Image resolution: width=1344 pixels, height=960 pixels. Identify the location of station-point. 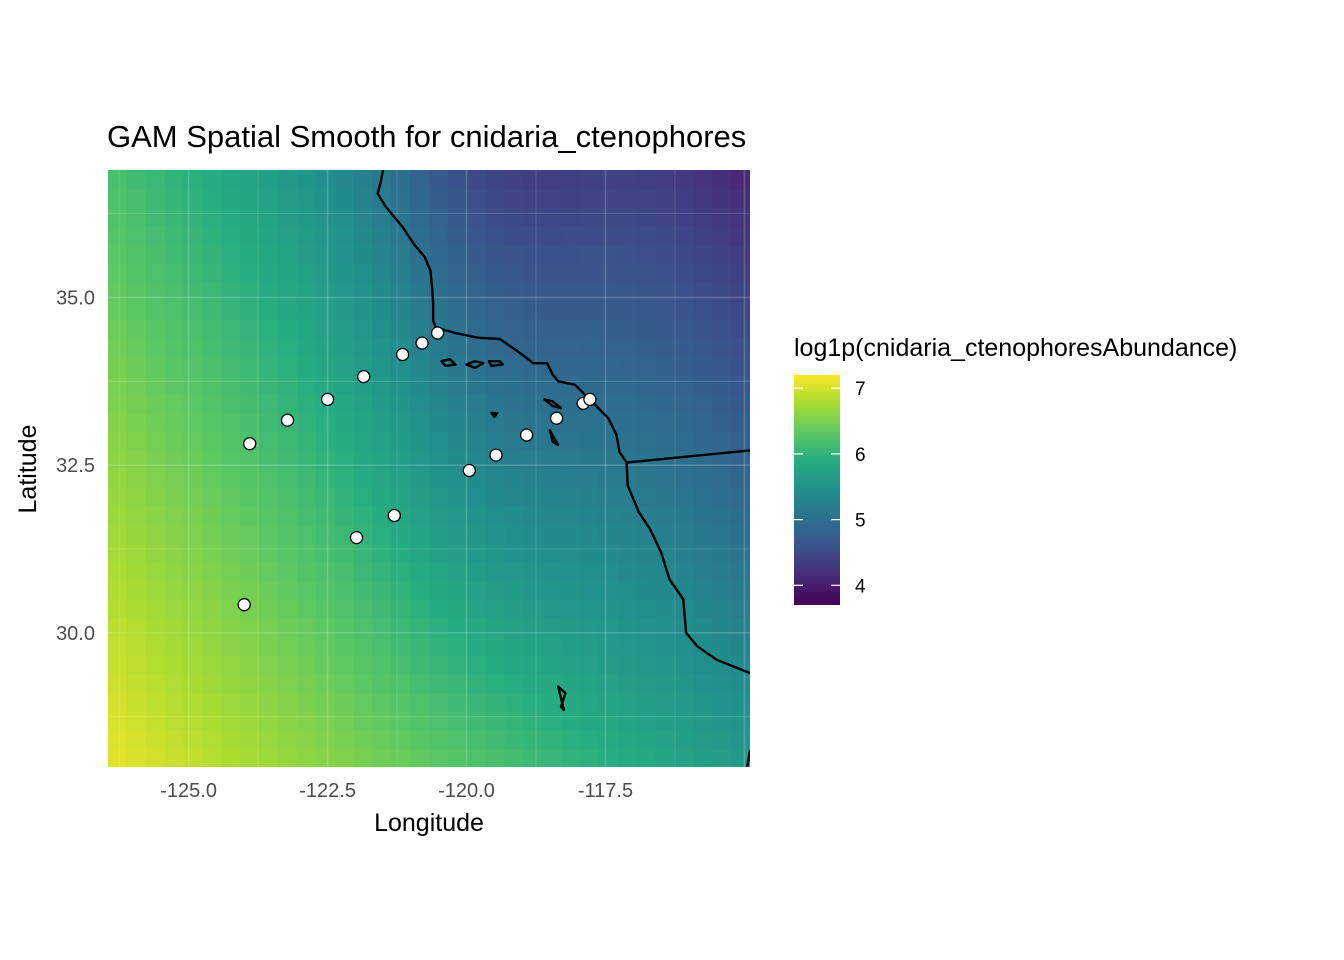
(496, 455).